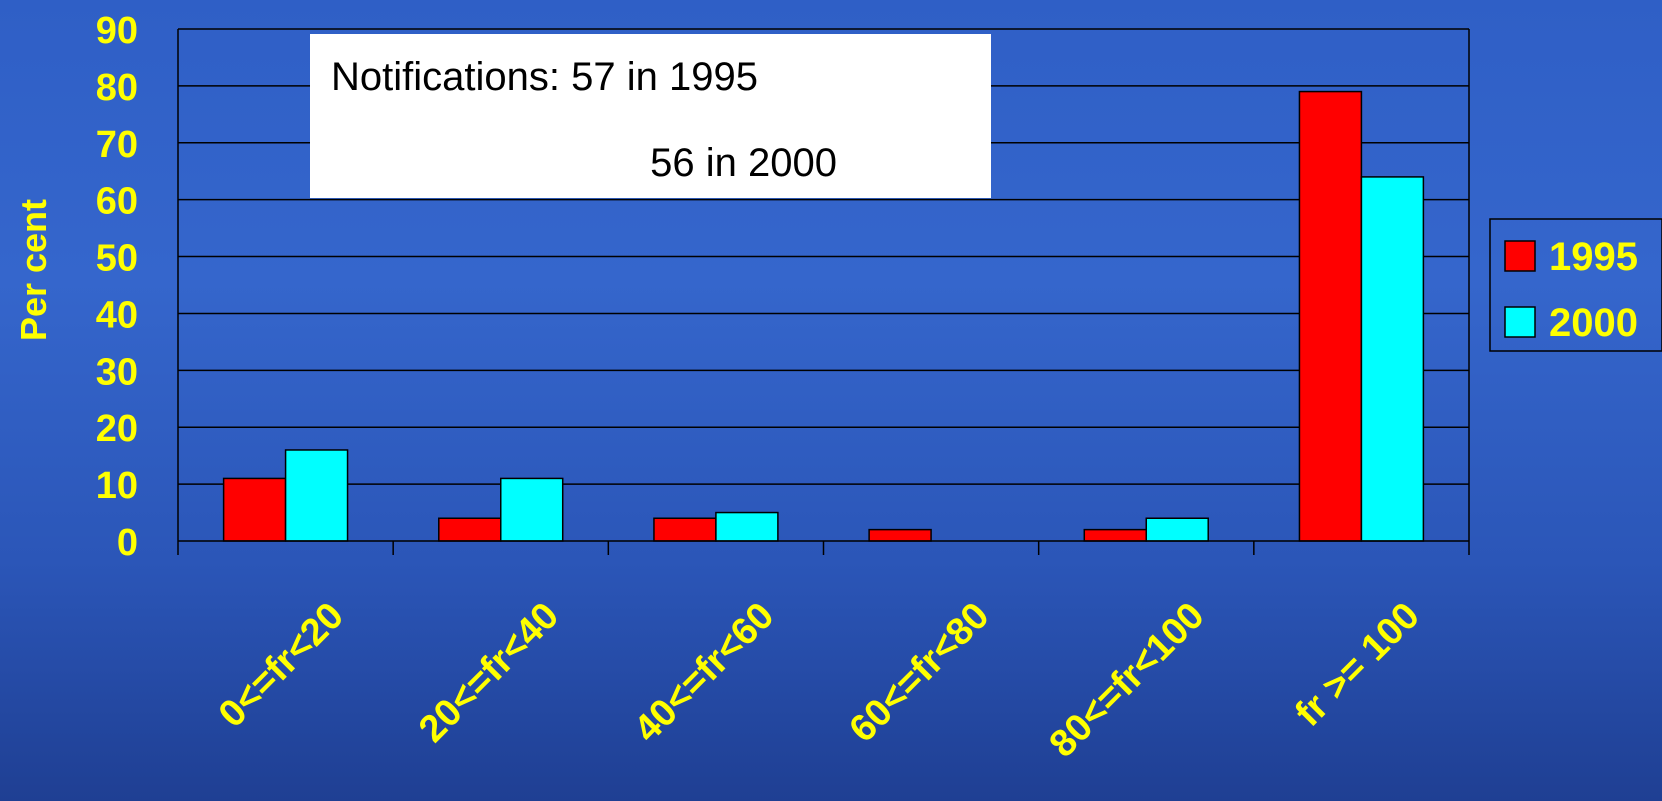 Image resolution: width=1662 pixels, height=801 pixels. I want to click on x-tick-label: 80<=fr<100, so click(1127, 680).